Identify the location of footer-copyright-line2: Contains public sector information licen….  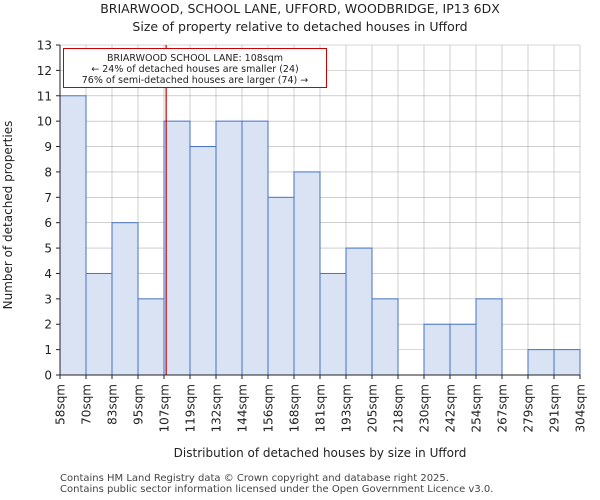
(277, 489).